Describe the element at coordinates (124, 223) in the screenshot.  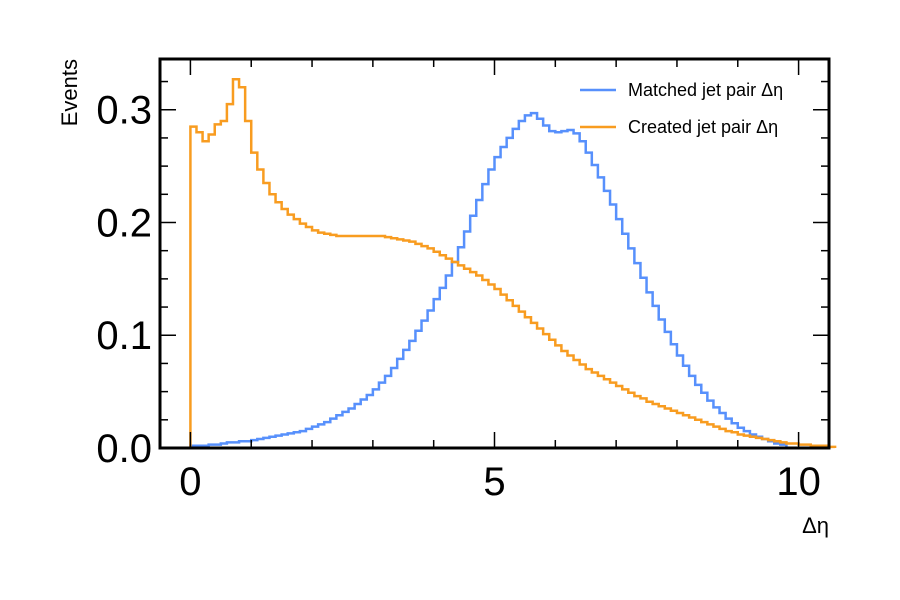
I see `y-tick-label: 0.2` at that location.